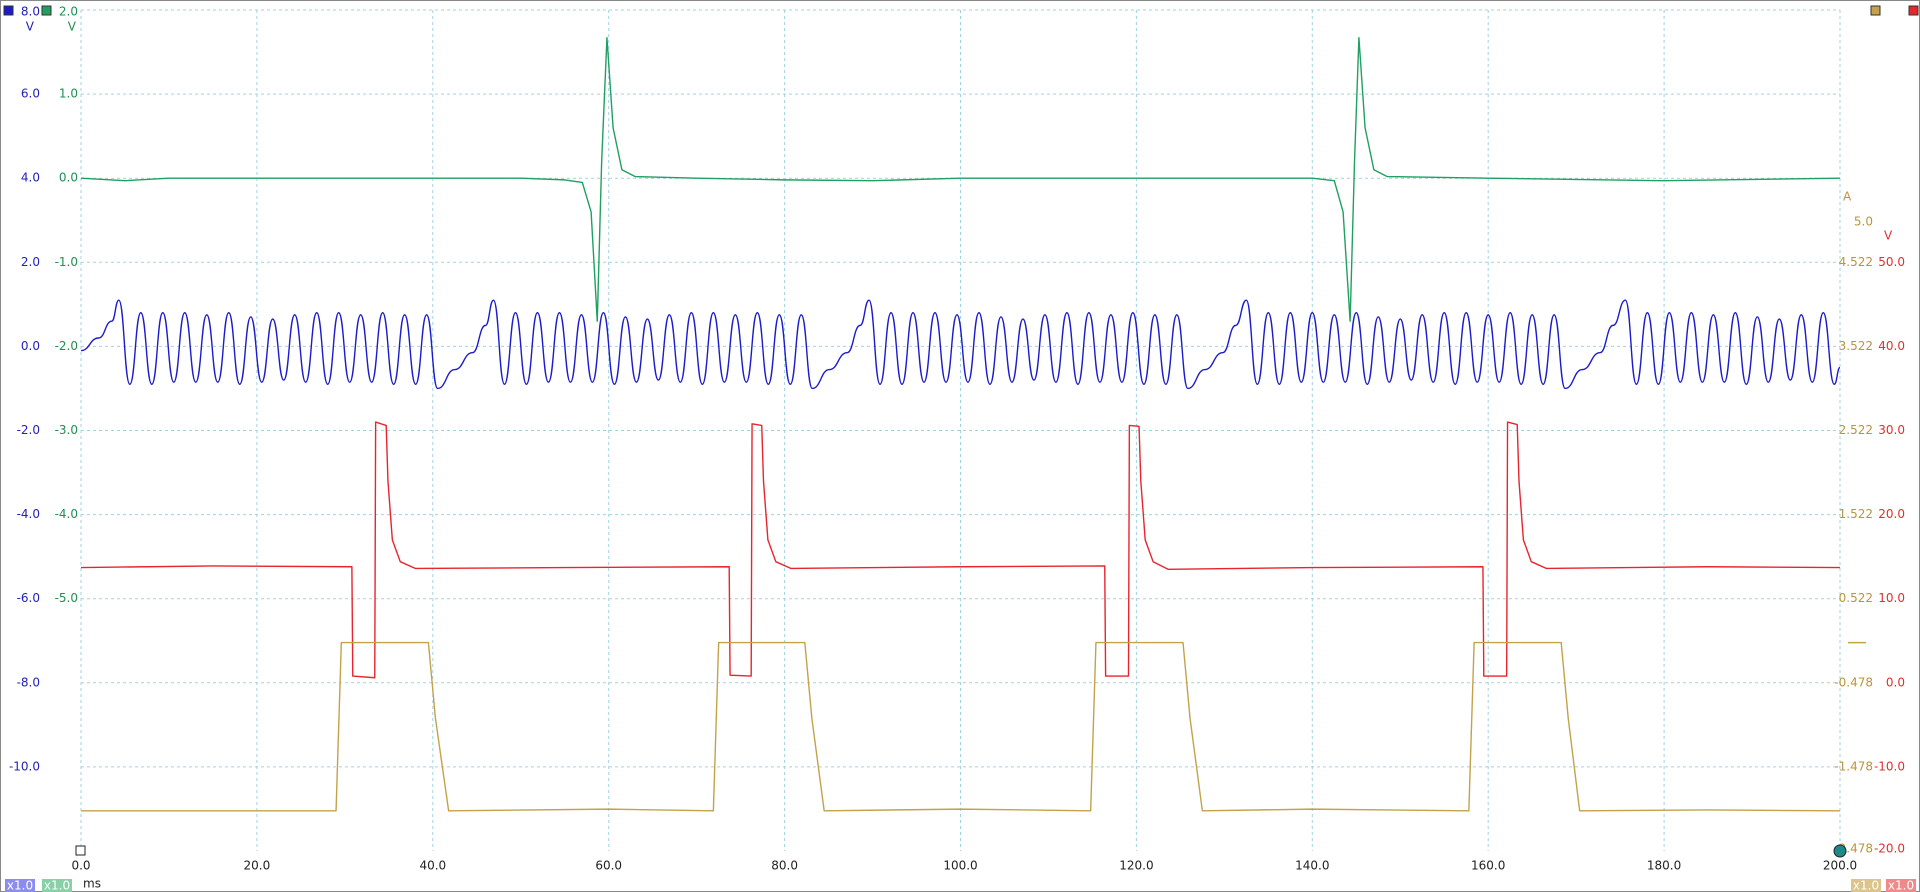 This screenshot has height=892, width=1920. I want to click on y-tick-label: 4.522, so click(1856, 262).